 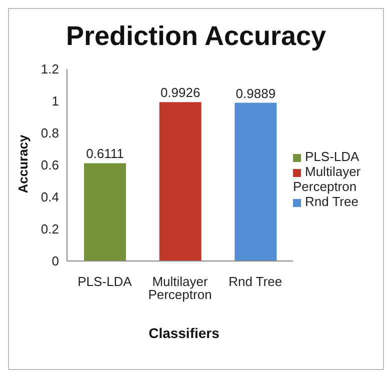 I want to click on y-tick-label: 1.2, so click(x=49, y=69).